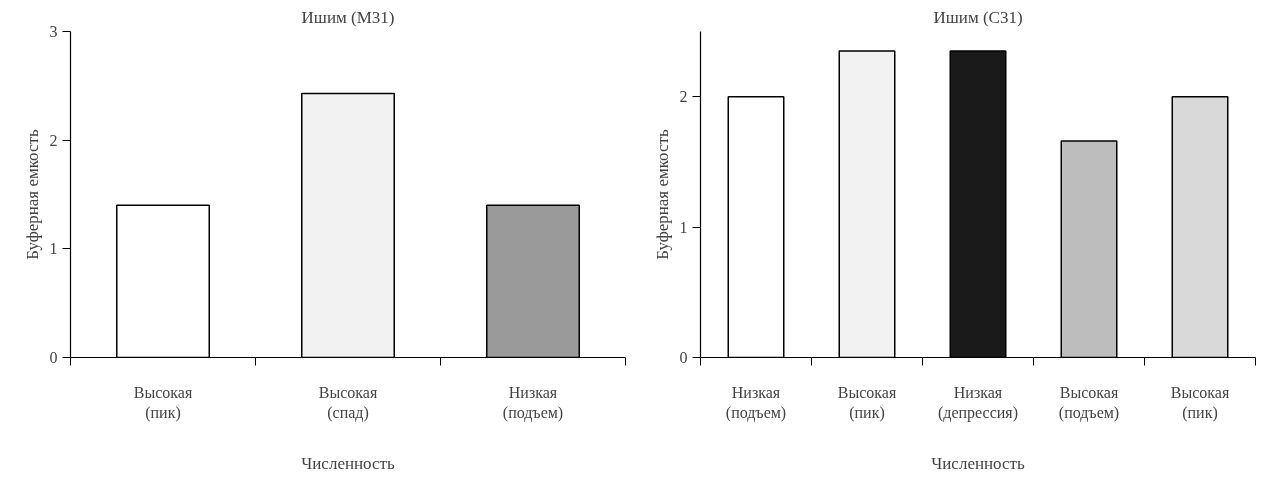 The image size is (1269, 481). Describe the element at coordinates (348, 17) in the screenshot. I see `chart-title: Ишим (M31)` at that location.